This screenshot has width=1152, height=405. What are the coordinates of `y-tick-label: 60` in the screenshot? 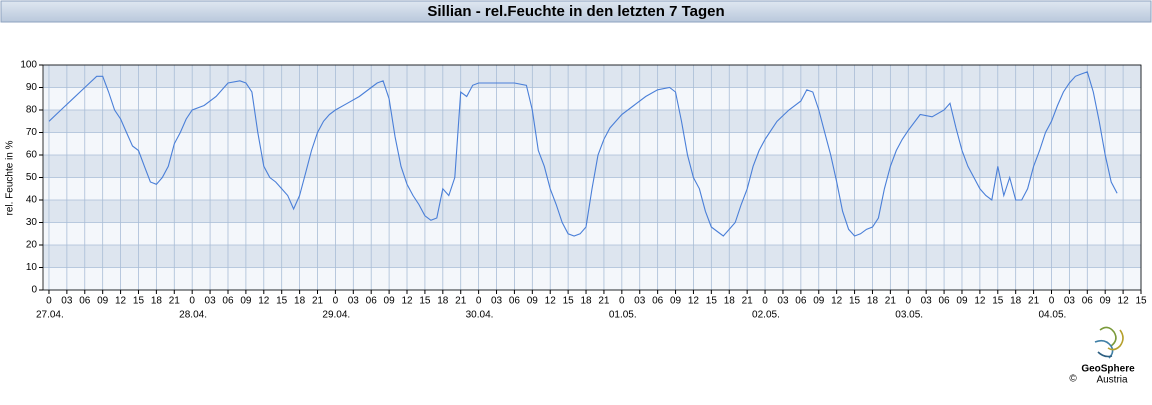 It's located at (32, 155).